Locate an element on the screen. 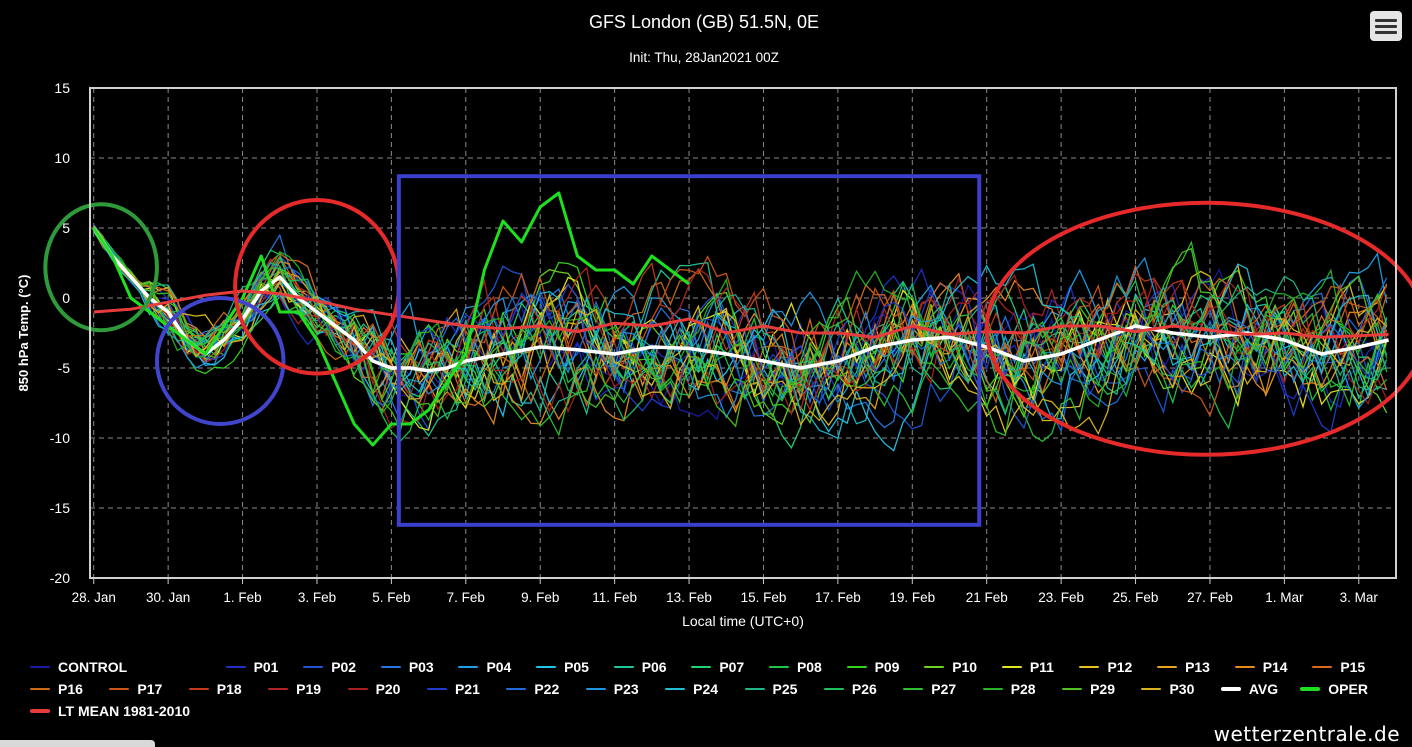  legend-label: P28 is located at coordinates (1023, 689).